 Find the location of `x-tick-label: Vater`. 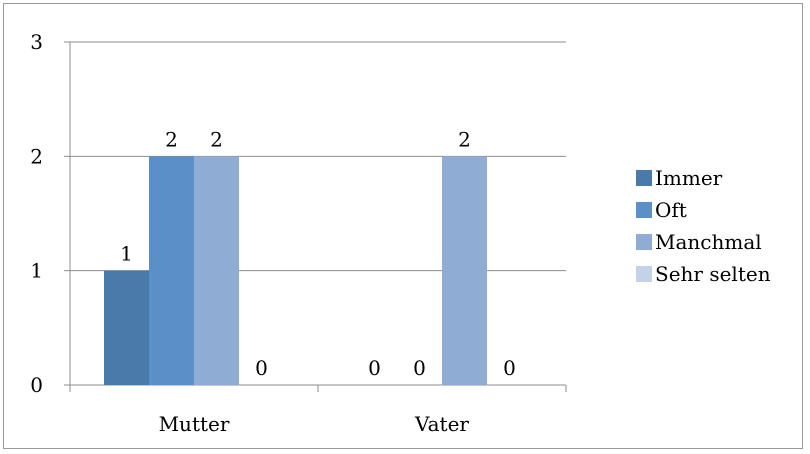

x-tick-label: Vater is located at coordinates (441, 424).